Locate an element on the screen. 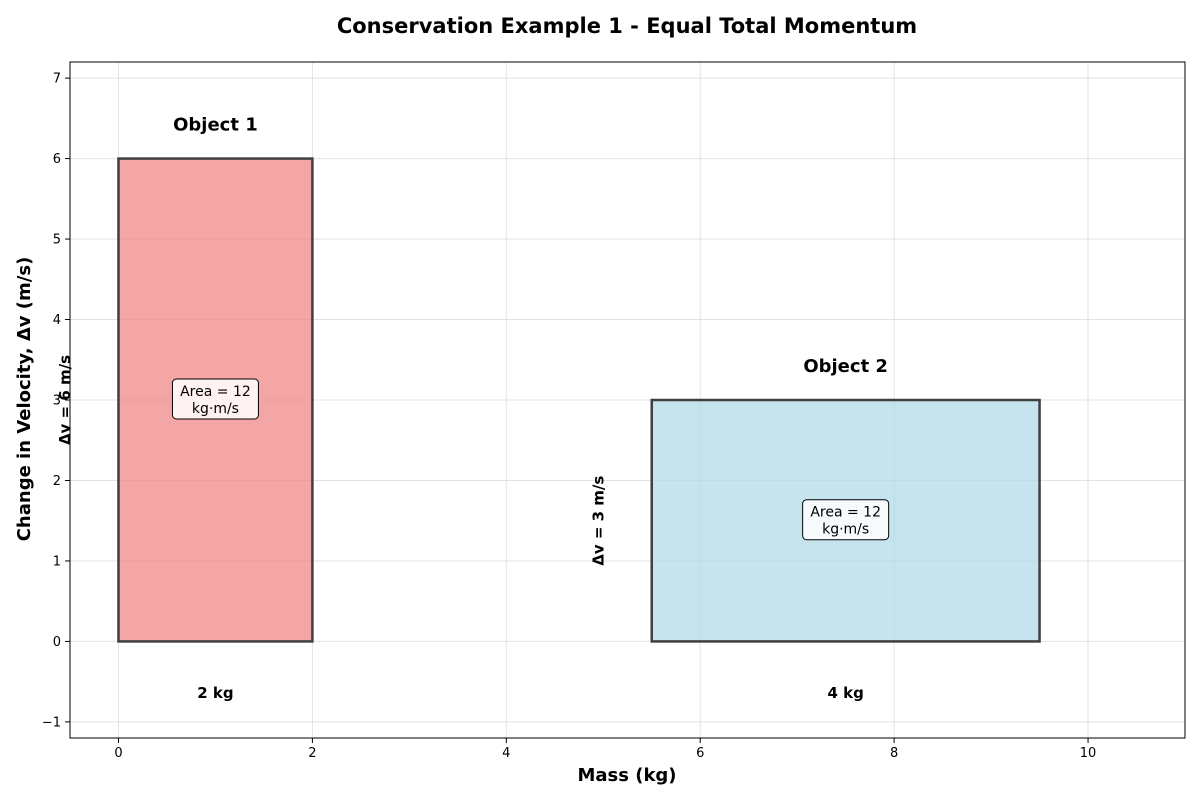 The image size is (1200, 800). x-tick-label: 0 is located at coordinates (118, 753).